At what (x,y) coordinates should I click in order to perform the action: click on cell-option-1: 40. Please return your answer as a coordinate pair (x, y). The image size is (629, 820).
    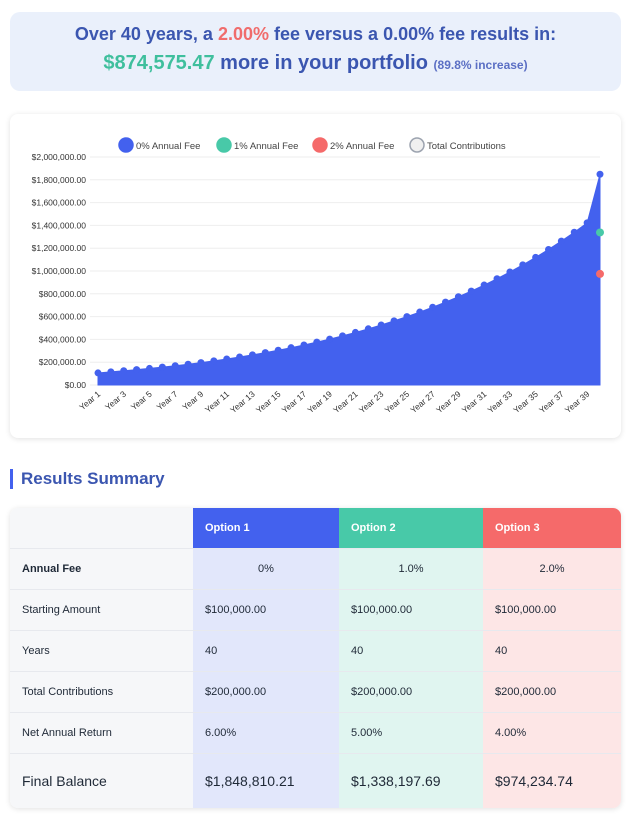
    Looking at the image, I should click on (266, 651).